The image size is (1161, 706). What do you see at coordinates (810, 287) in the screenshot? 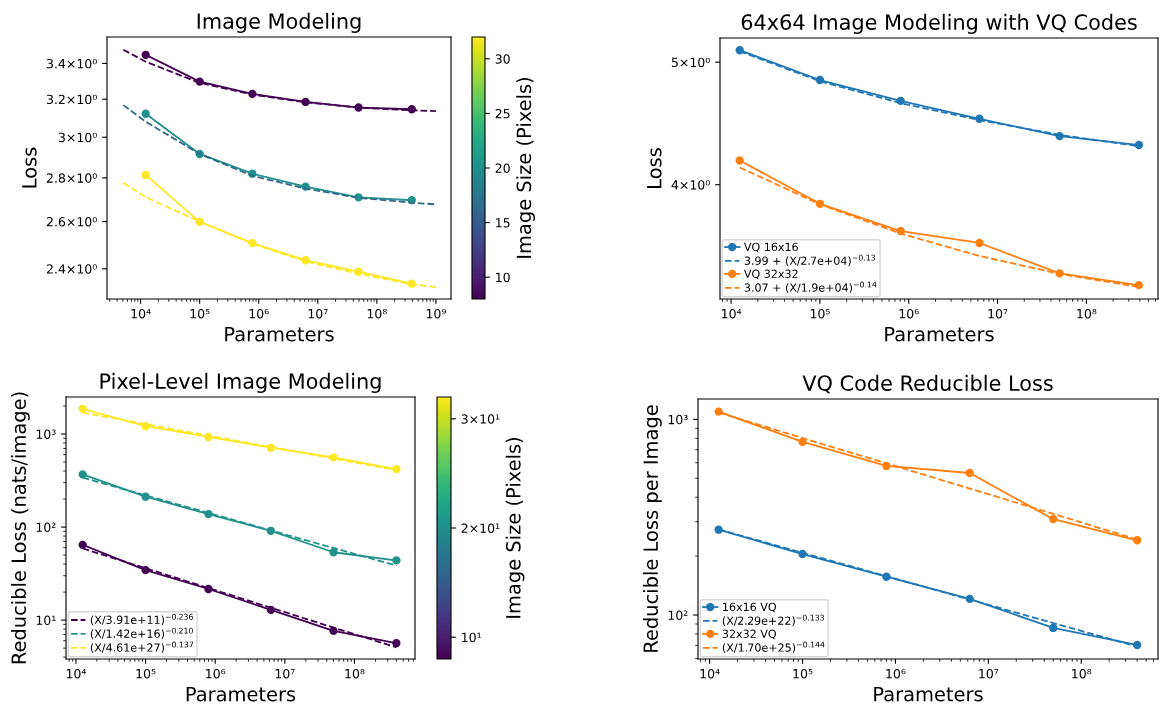
I see `legend-label: 3.07 + (X/1.9e+04)$^{−0.14}$` at bounding box center [810, 287].